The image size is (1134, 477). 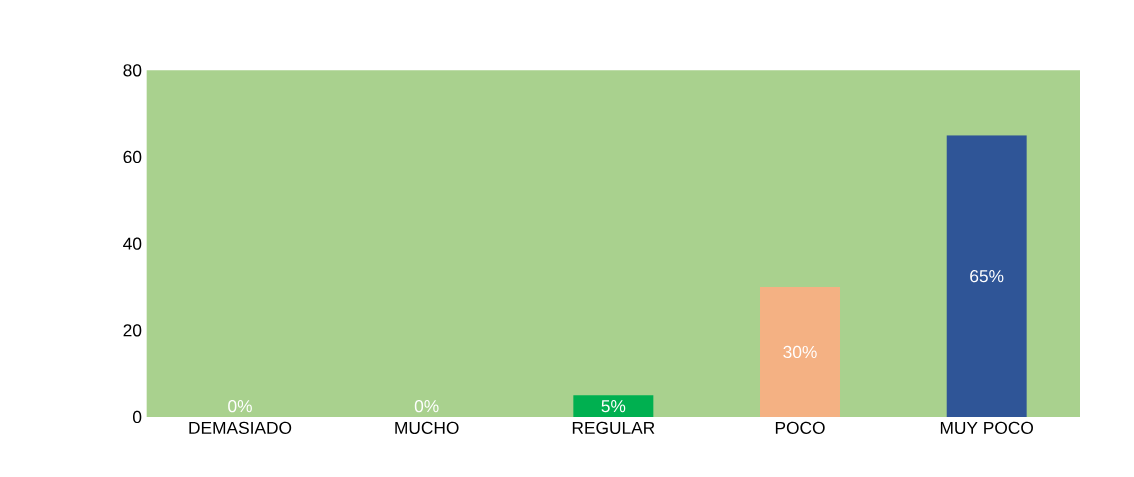 What do you see at coordinates (132, 330) in the screenshot?
I see `y-tick-label: 20` at bounding box center [132, 330].